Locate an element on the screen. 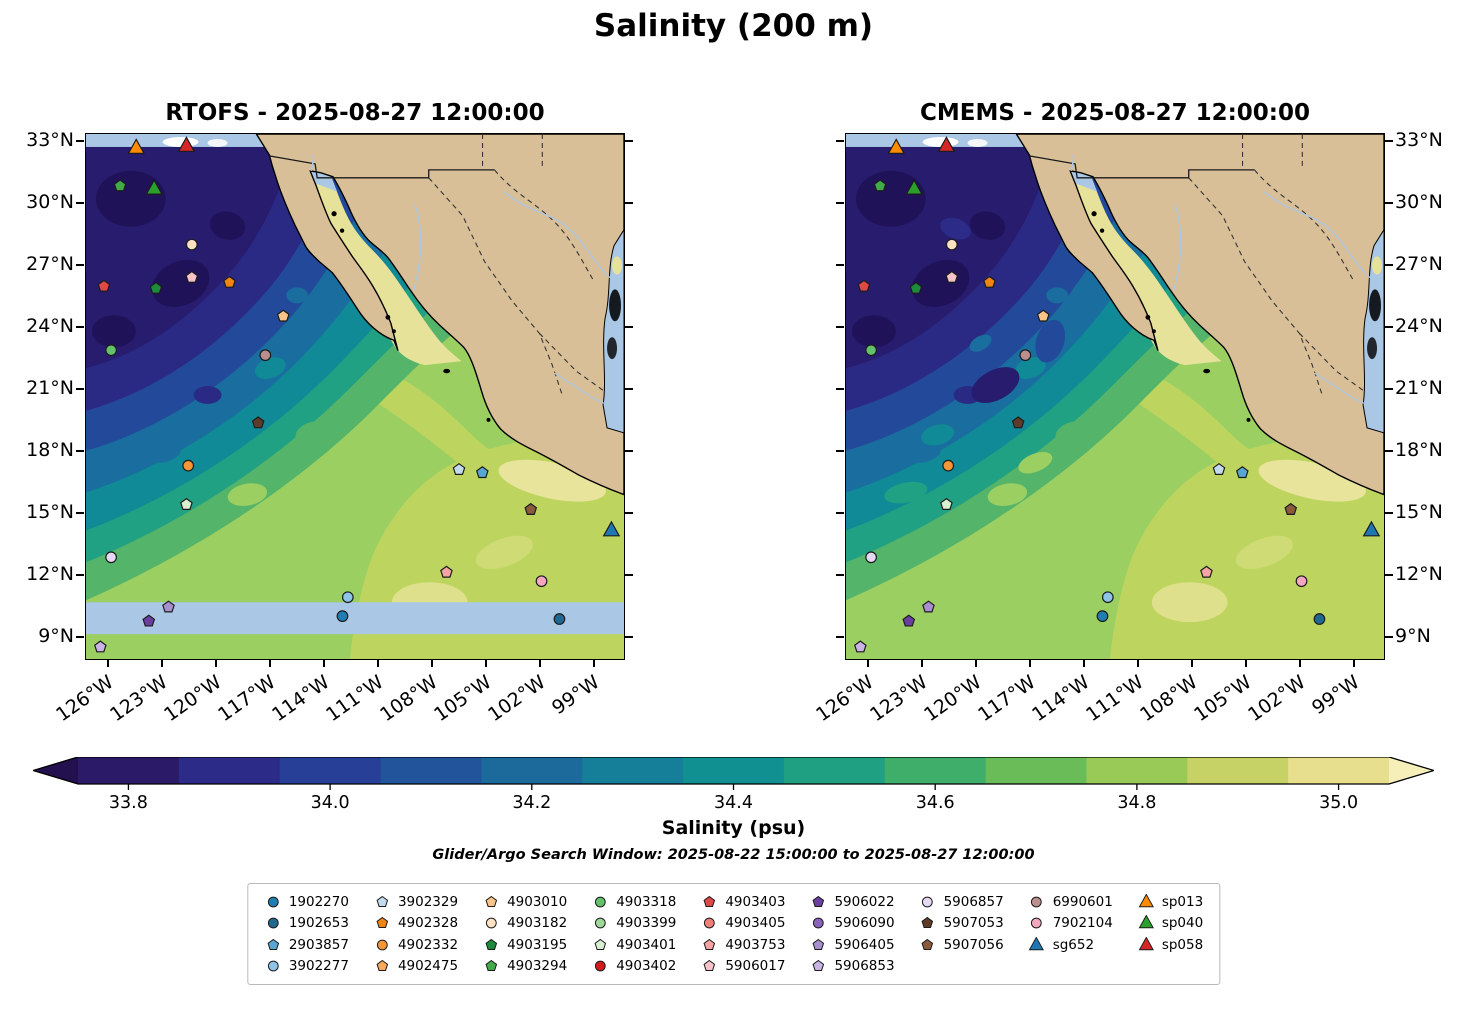 The image size is (1467, 1014). legend-item-label: sp040 is located at coordinates (1182, 923).